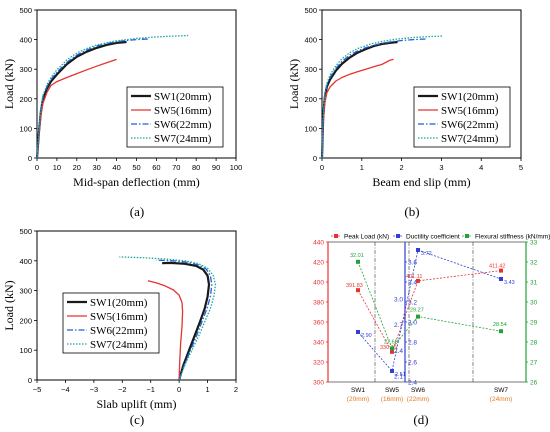  Describe the element at coordinates (534, 383) in the screenshot. I see `right-tick-label: 26` at that location.